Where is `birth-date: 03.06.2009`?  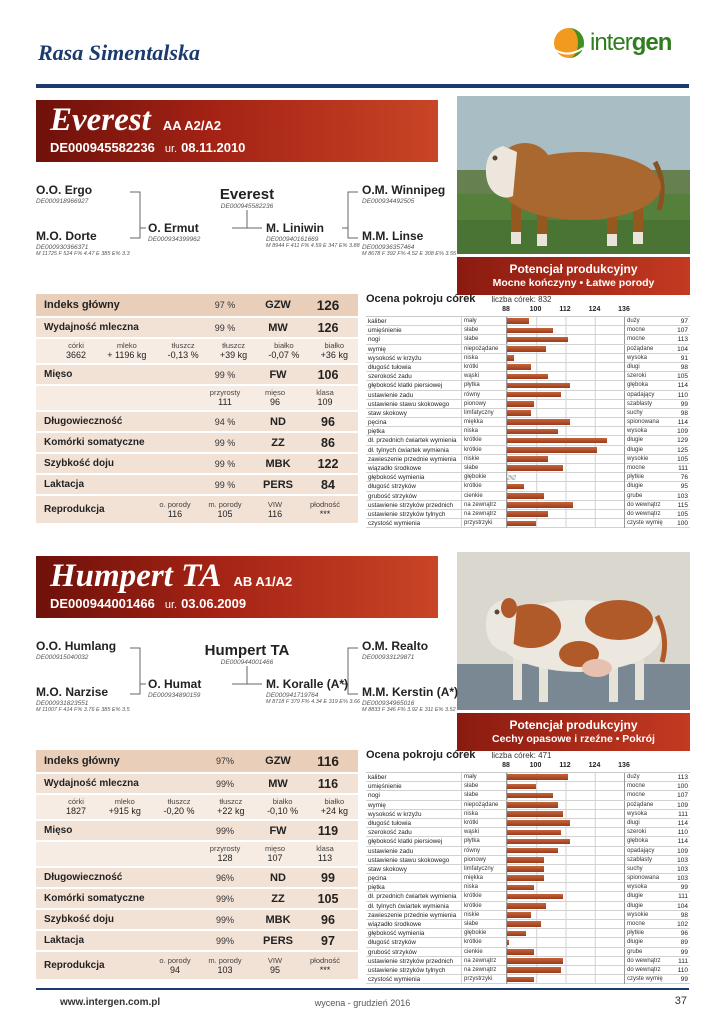
birth-date: 03.06.2009 is located at coordinates (214, 603).